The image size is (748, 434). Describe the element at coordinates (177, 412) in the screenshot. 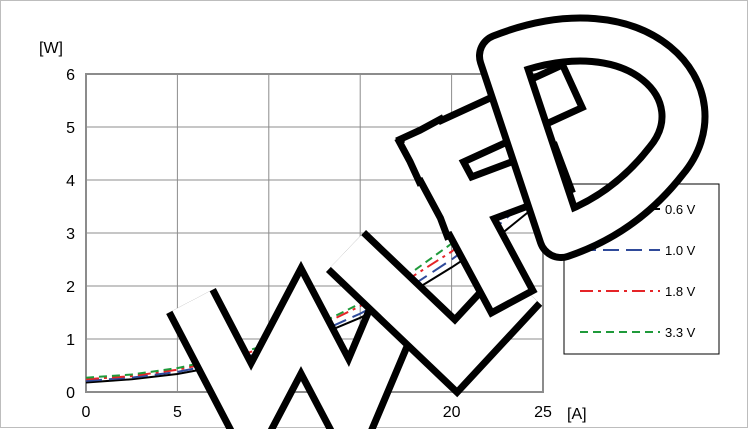

I see `x-tick-label: 5` at that location.